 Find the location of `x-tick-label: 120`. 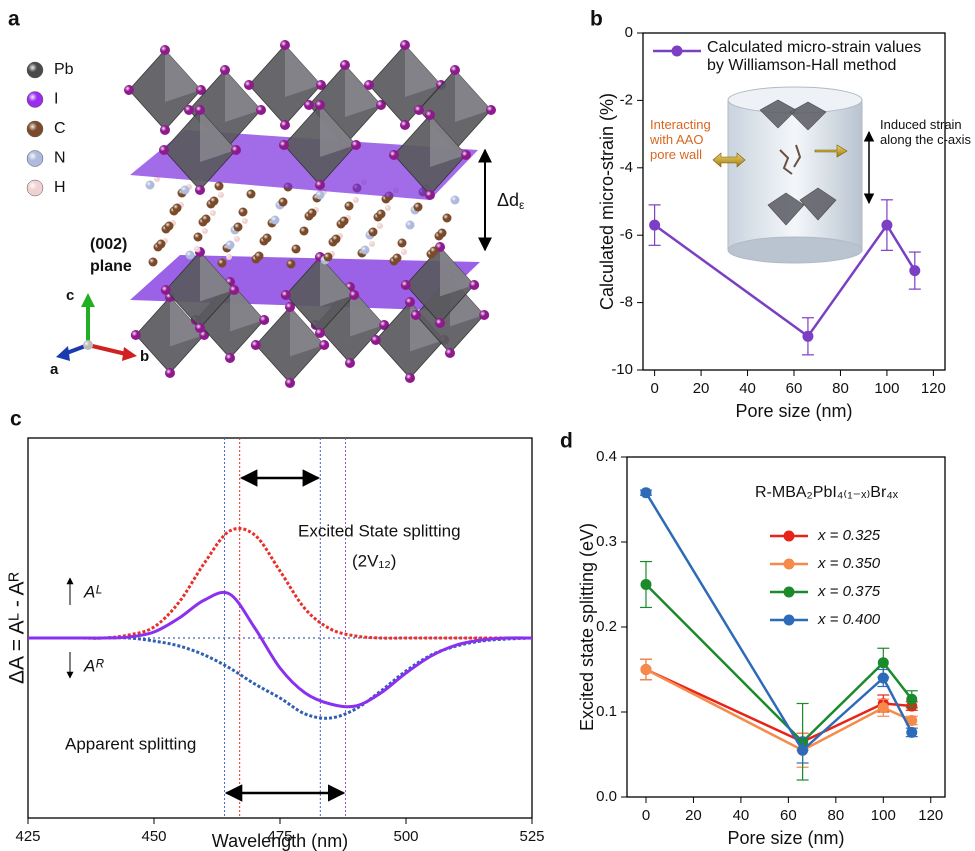

x-tick-label: 120 is located at coordinates (933, 388).